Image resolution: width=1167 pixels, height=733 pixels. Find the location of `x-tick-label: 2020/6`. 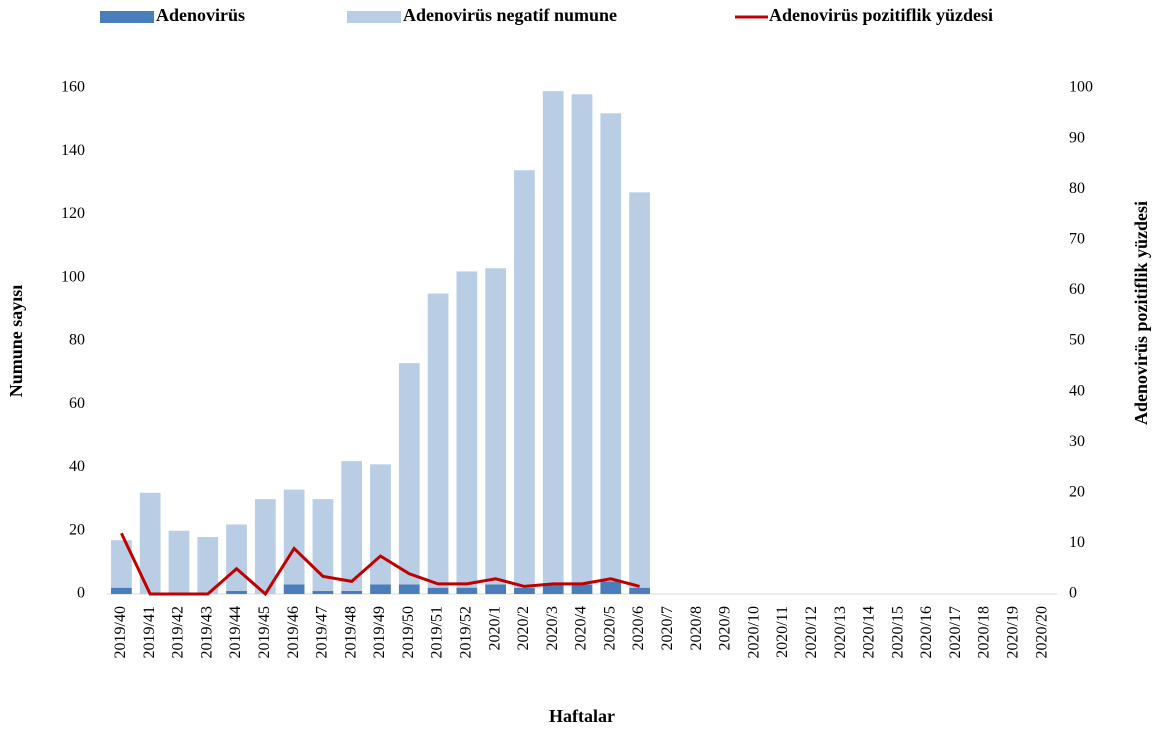

x-tick-label: 2020/6 is located at coordinates (638, 628).